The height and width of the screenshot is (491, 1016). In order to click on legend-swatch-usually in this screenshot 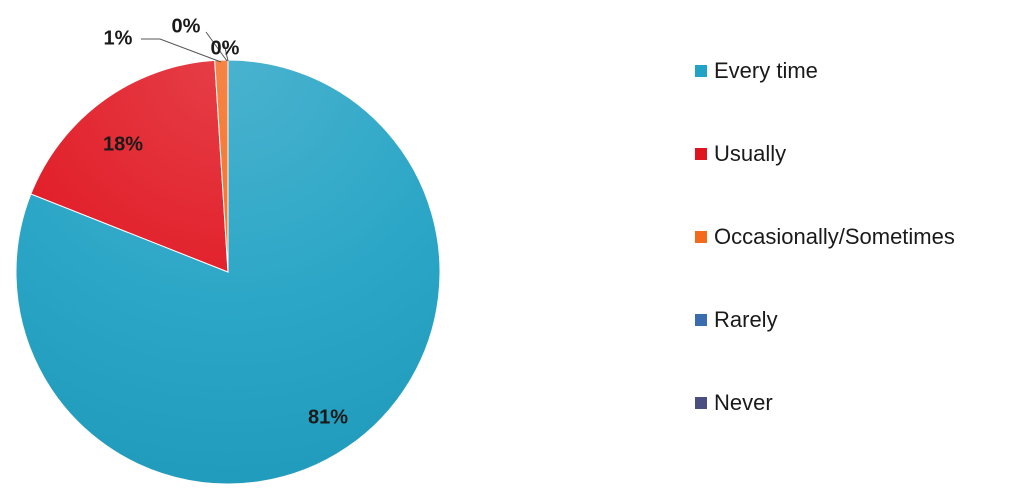, I will do `click(701, 154)`.